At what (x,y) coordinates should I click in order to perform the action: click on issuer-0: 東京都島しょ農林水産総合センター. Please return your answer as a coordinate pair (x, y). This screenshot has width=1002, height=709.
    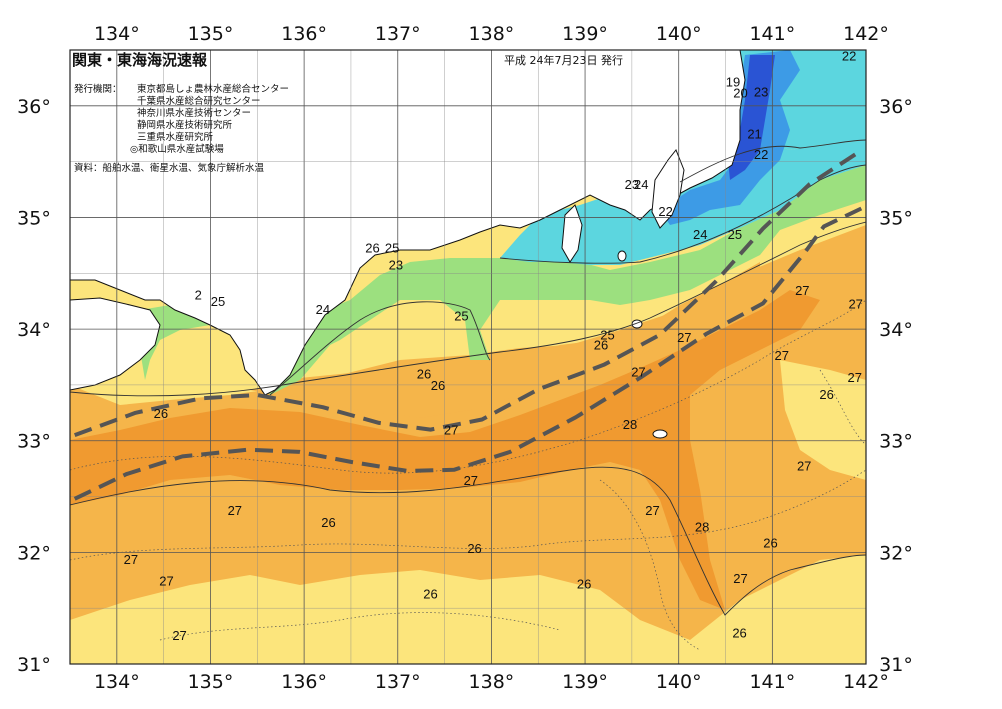
    Looking at the image, I should click on (213, 89).